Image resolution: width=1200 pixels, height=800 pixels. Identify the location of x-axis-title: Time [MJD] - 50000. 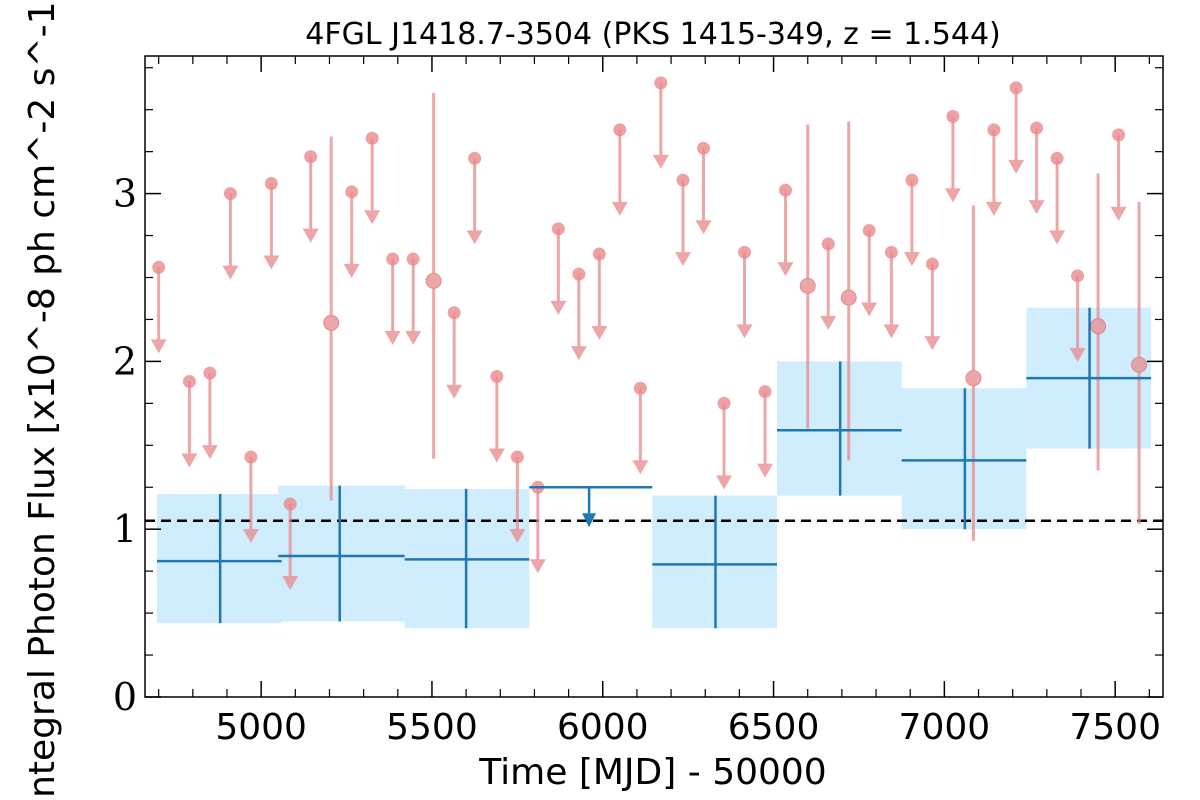
(652, 772).